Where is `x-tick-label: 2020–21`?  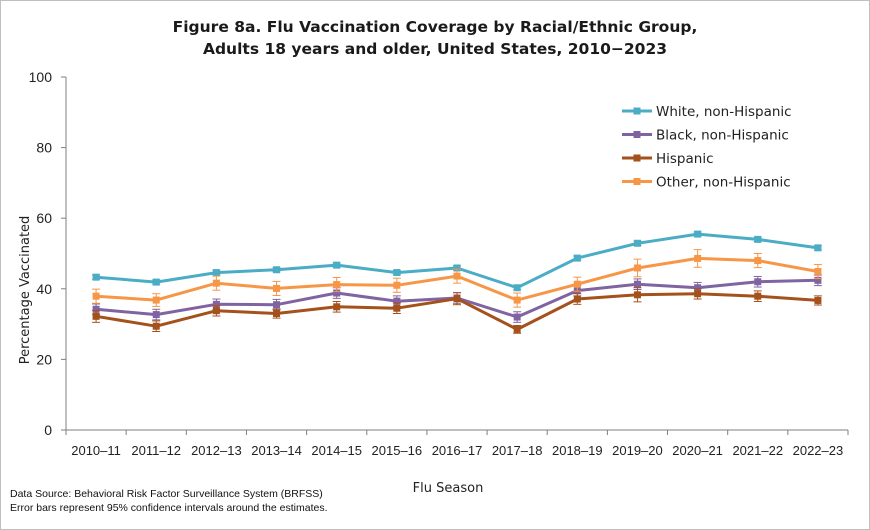
x-tick-label: 2020–21 is located at coordinates (697, 450).